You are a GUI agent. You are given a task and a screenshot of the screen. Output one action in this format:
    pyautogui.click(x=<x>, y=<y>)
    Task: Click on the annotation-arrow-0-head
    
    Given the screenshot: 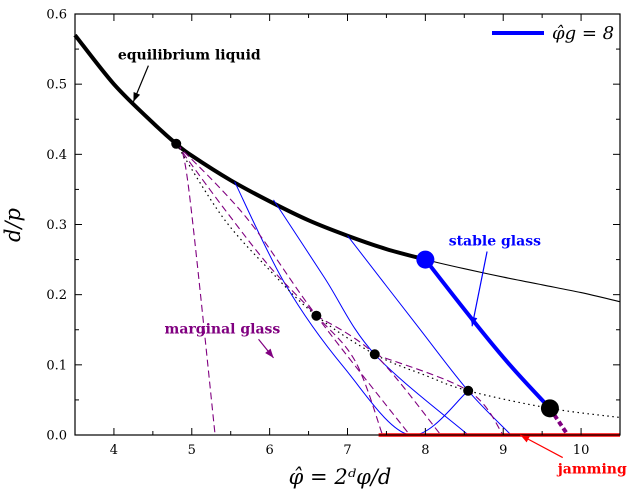 What is the action you would take?
    pyautogui.click(x=137, y=97)
    